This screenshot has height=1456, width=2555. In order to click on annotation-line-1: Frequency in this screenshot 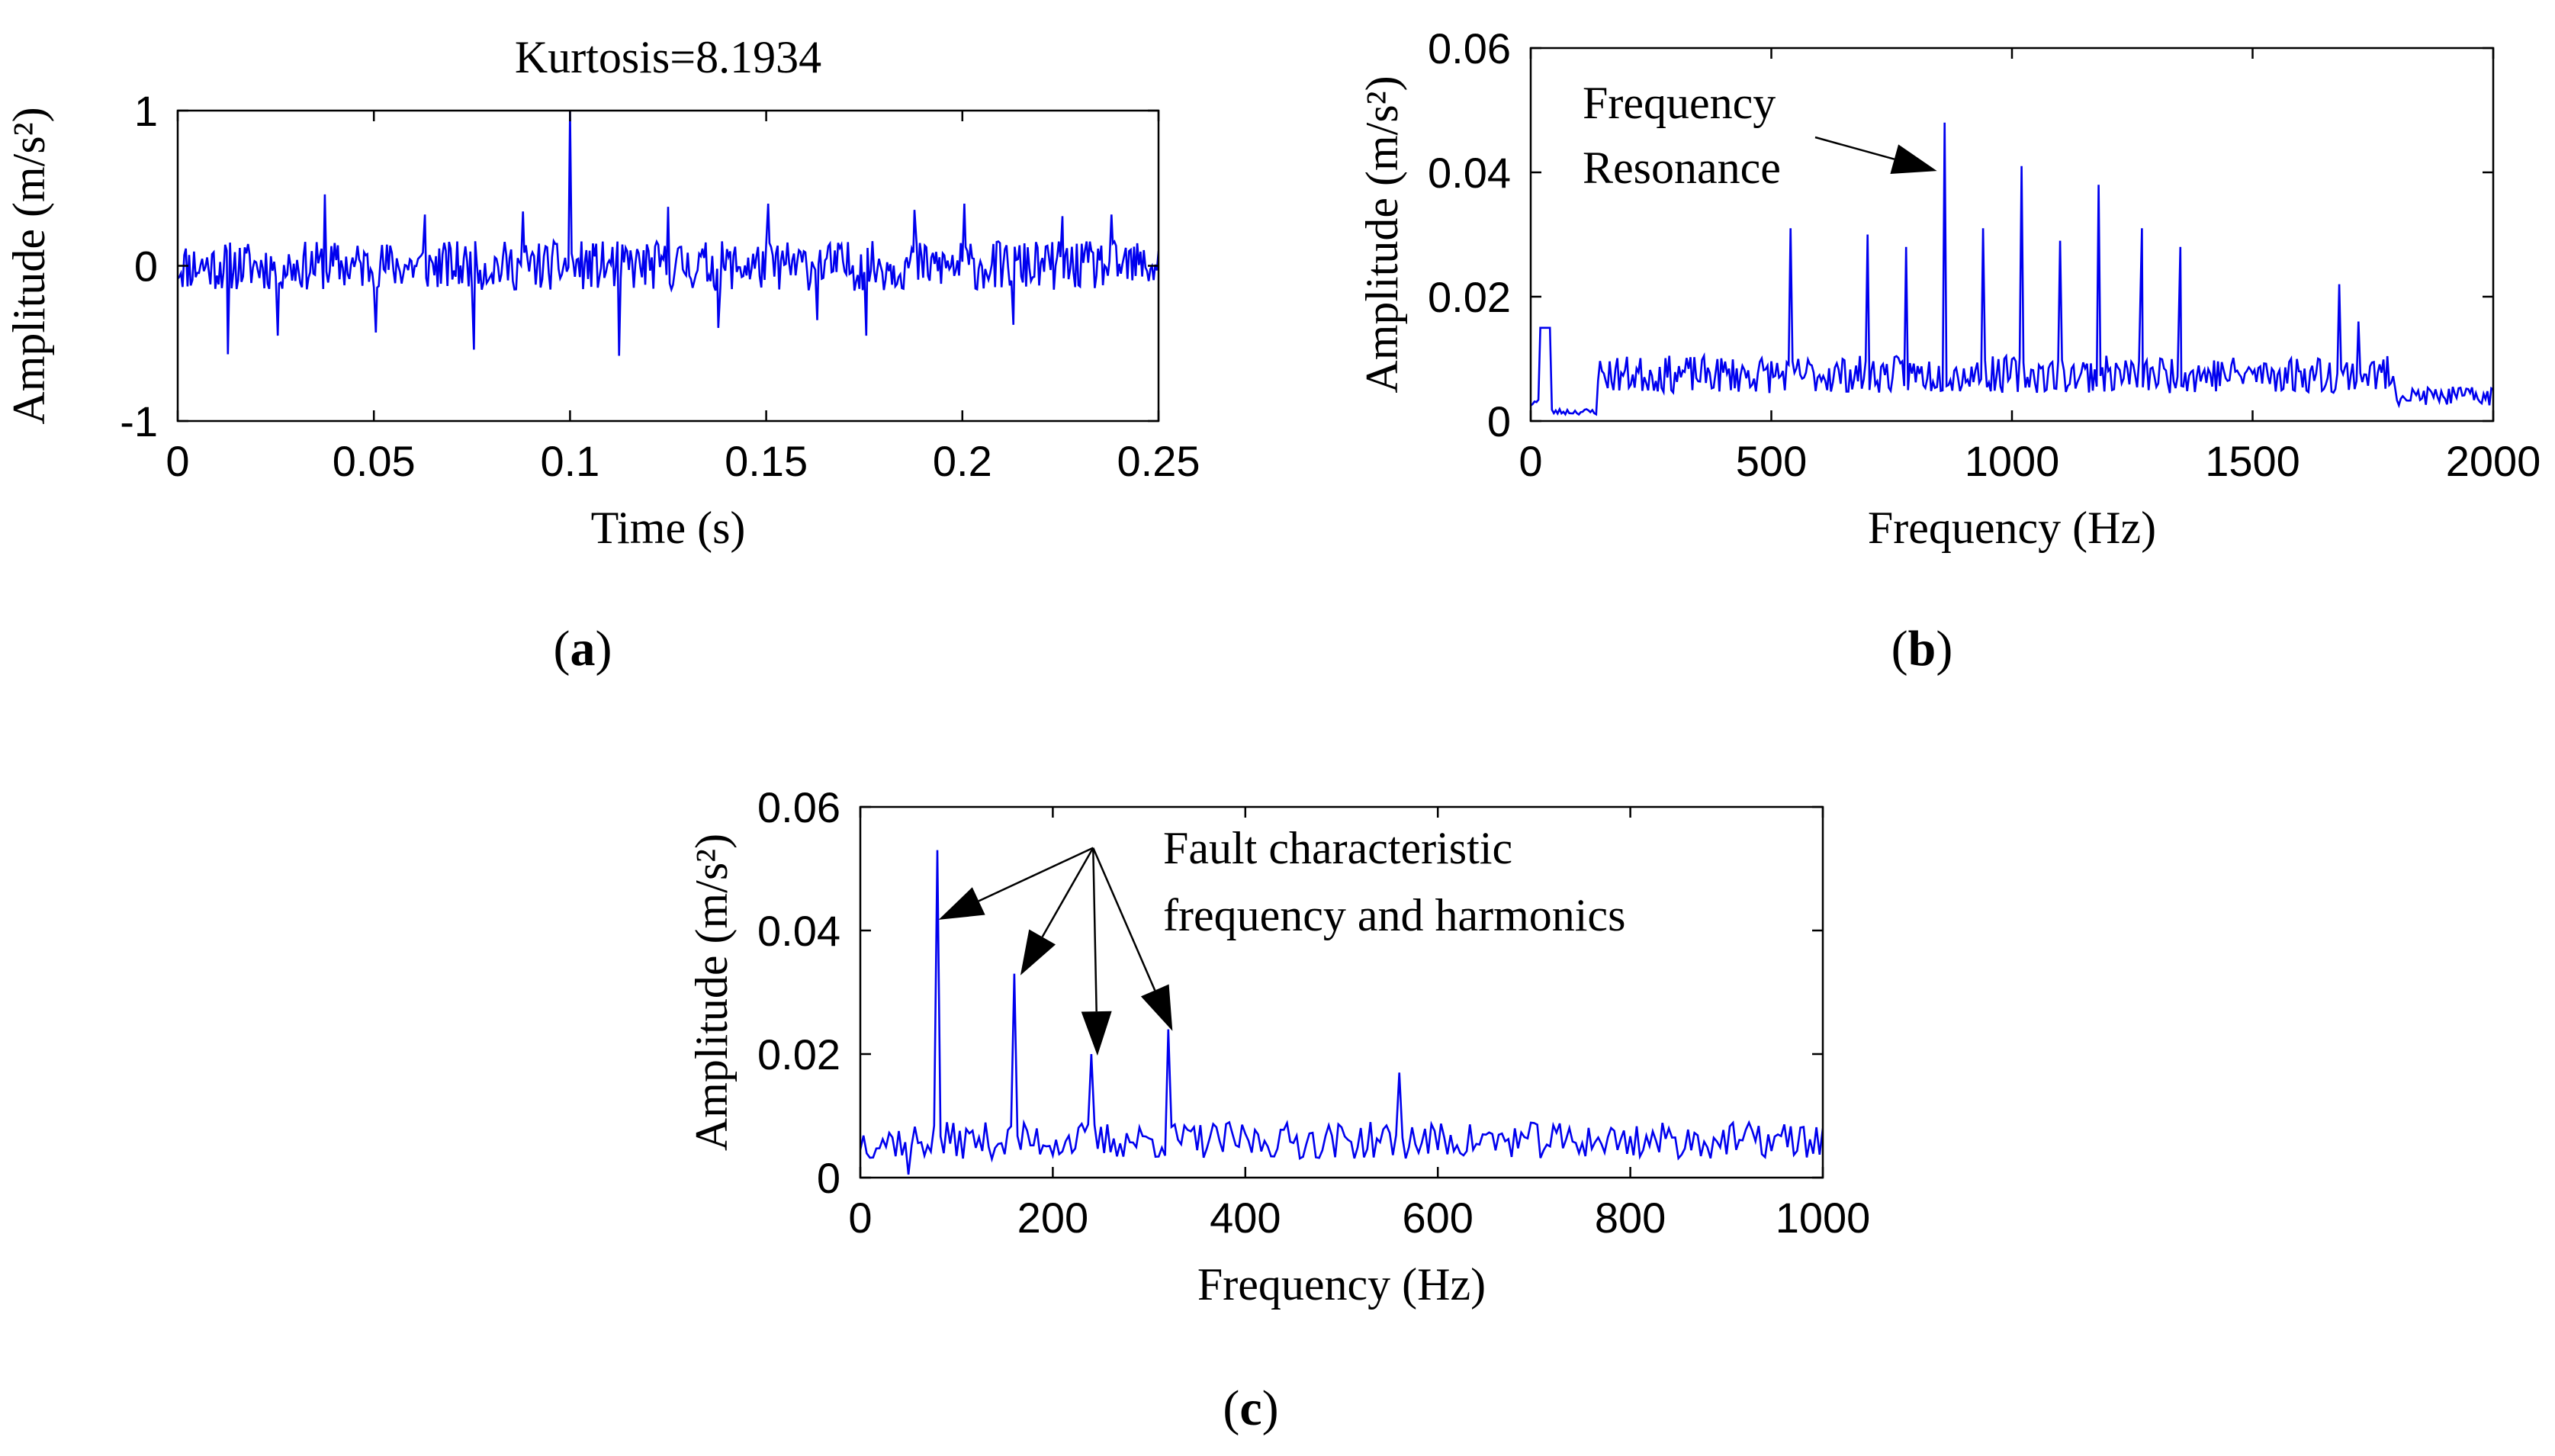, I will do `click(1680, 103)`.